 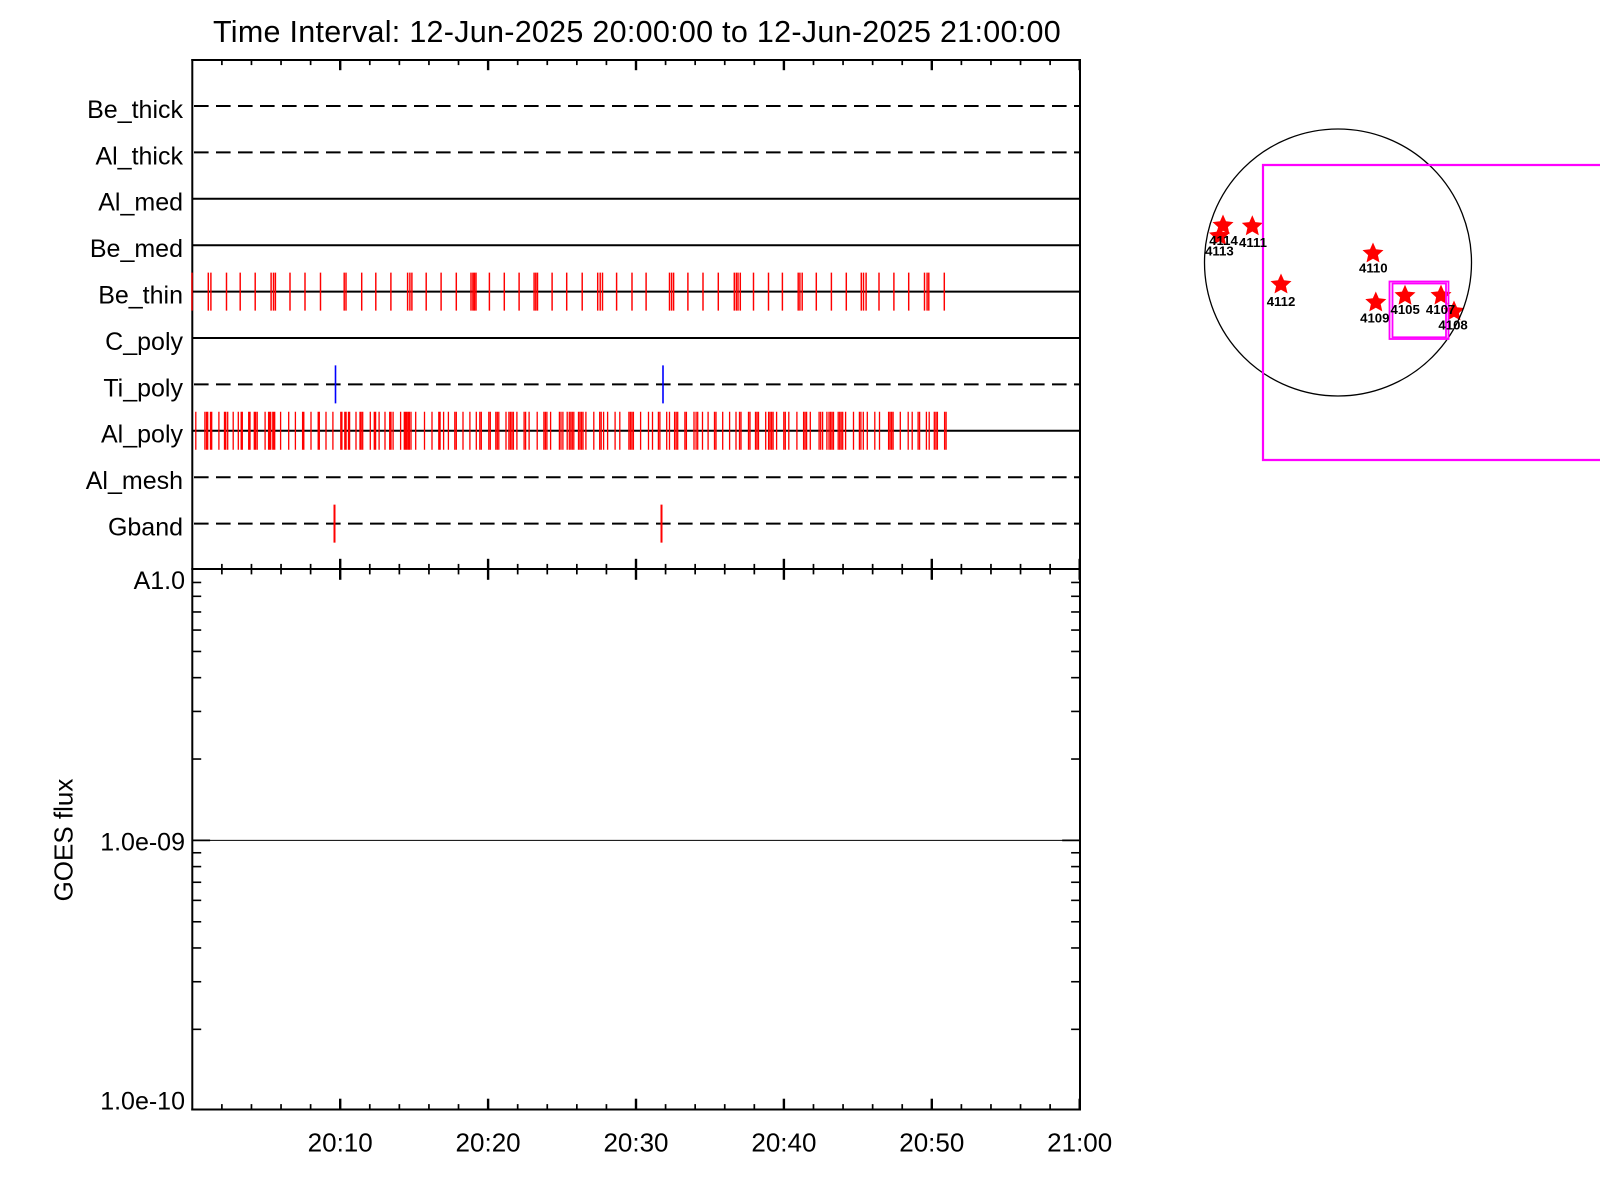 What do you see at coordinates (143, 388) in the screenshot?
I see `svg-text: Ti_poly` at bounding box center [143, 388].